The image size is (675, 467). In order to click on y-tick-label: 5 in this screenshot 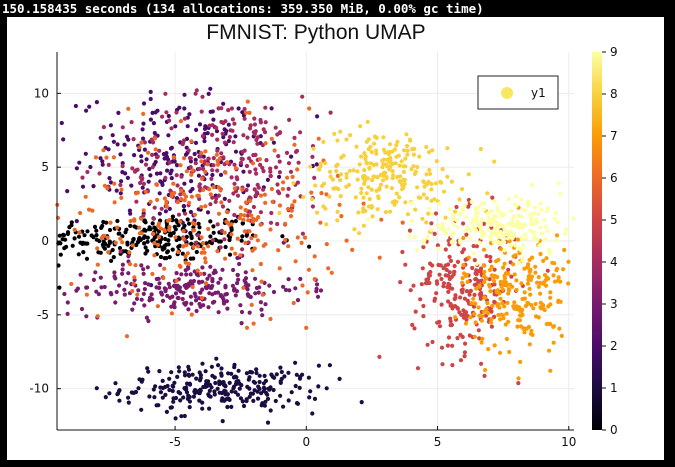, I will do `click(45, 167)`.